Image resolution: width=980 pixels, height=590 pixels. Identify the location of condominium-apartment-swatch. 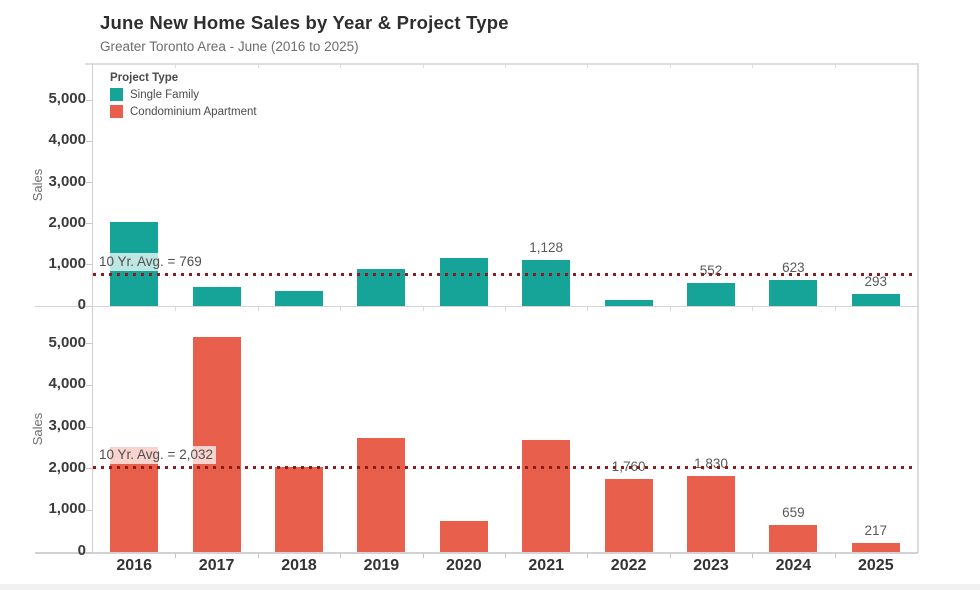
(116, 111).